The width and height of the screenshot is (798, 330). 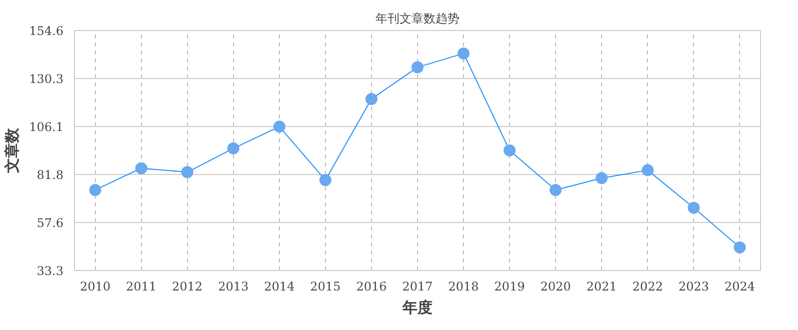 What do you see at coordinates (555, 287) in the screenshot?
I see `x-tick-label: 2020` at bounding box center [555, 287].